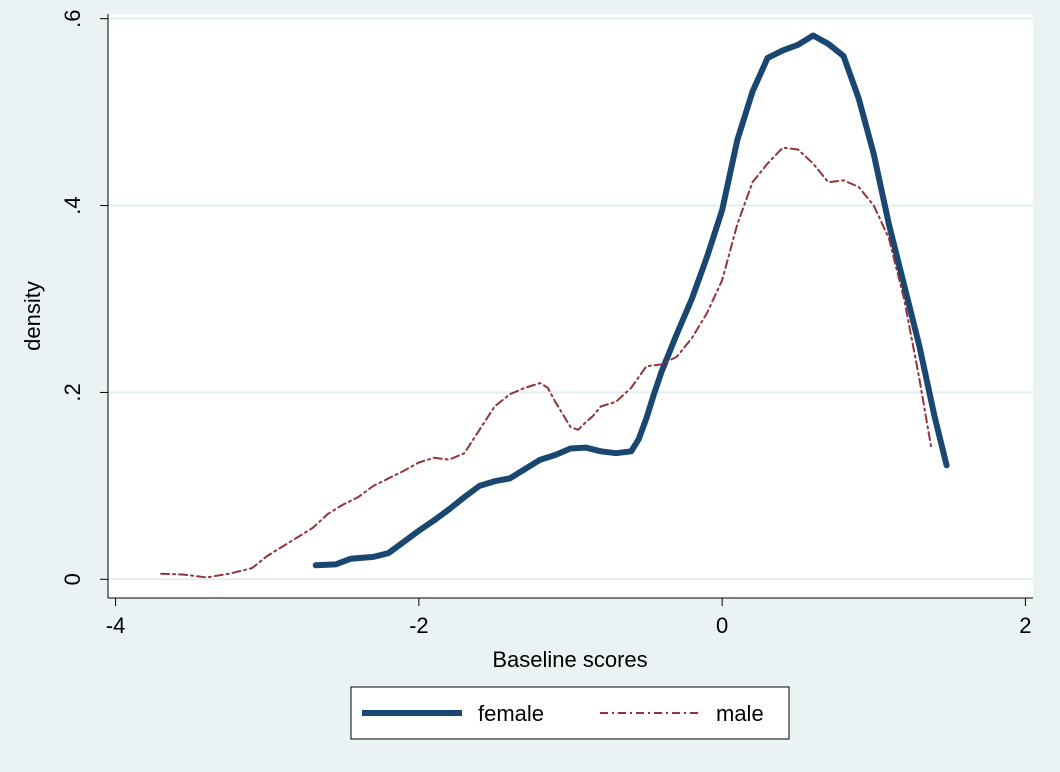 The width and height of the screenshot is (1060, 772). Describe the element at coordinates (740, 713) in the screenshot. I see `legend-male-label: male` at that location.